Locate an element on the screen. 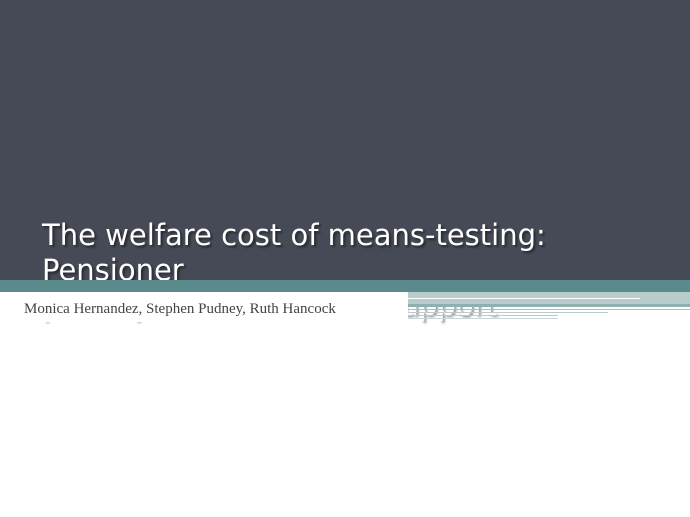 The width and height of the screenshot is (690, 517). accent-stripe-teal is located at coordinates (345, 286).